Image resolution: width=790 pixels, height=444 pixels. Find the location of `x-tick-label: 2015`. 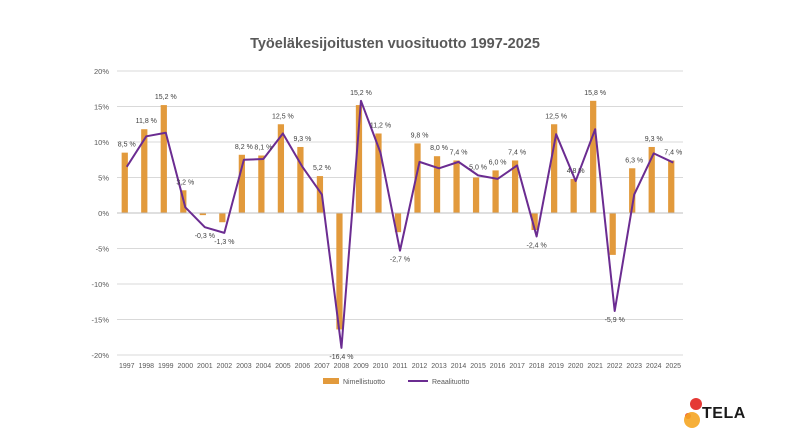

x-tick-label: 2015 is located at coordinates (478, 366).